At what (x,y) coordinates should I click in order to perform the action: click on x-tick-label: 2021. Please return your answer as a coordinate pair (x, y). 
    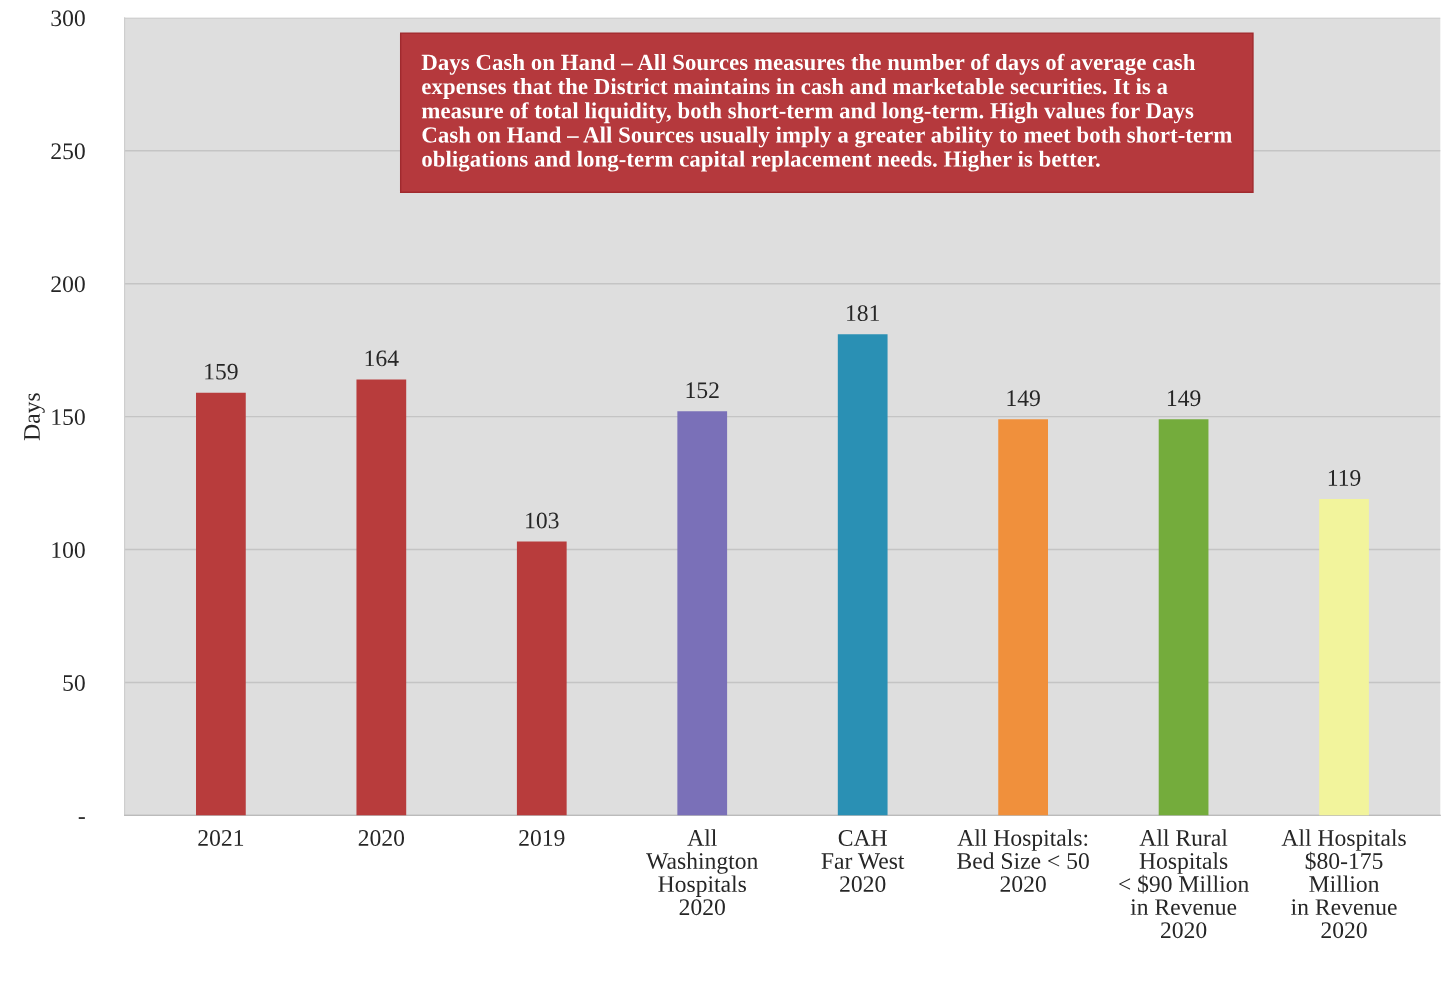
    Looking at the image, I should click on (221, 838).